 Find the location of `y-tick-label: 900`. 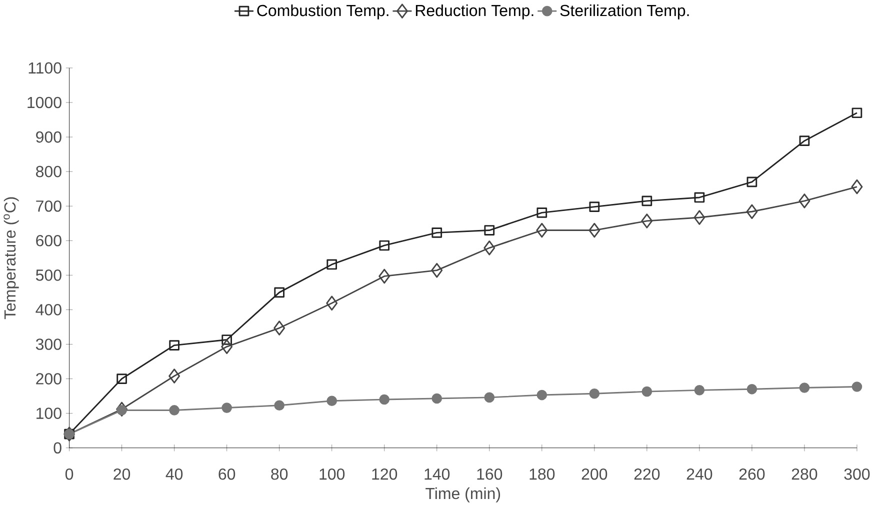

y-tick-label: 900 is located at coordinates (49, 137).